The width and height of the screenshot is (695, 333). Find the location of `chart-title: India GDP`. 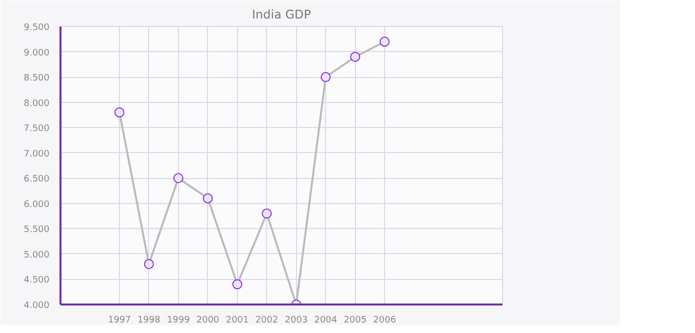

chart-title: India GDP is located at coordinates (282, 15).